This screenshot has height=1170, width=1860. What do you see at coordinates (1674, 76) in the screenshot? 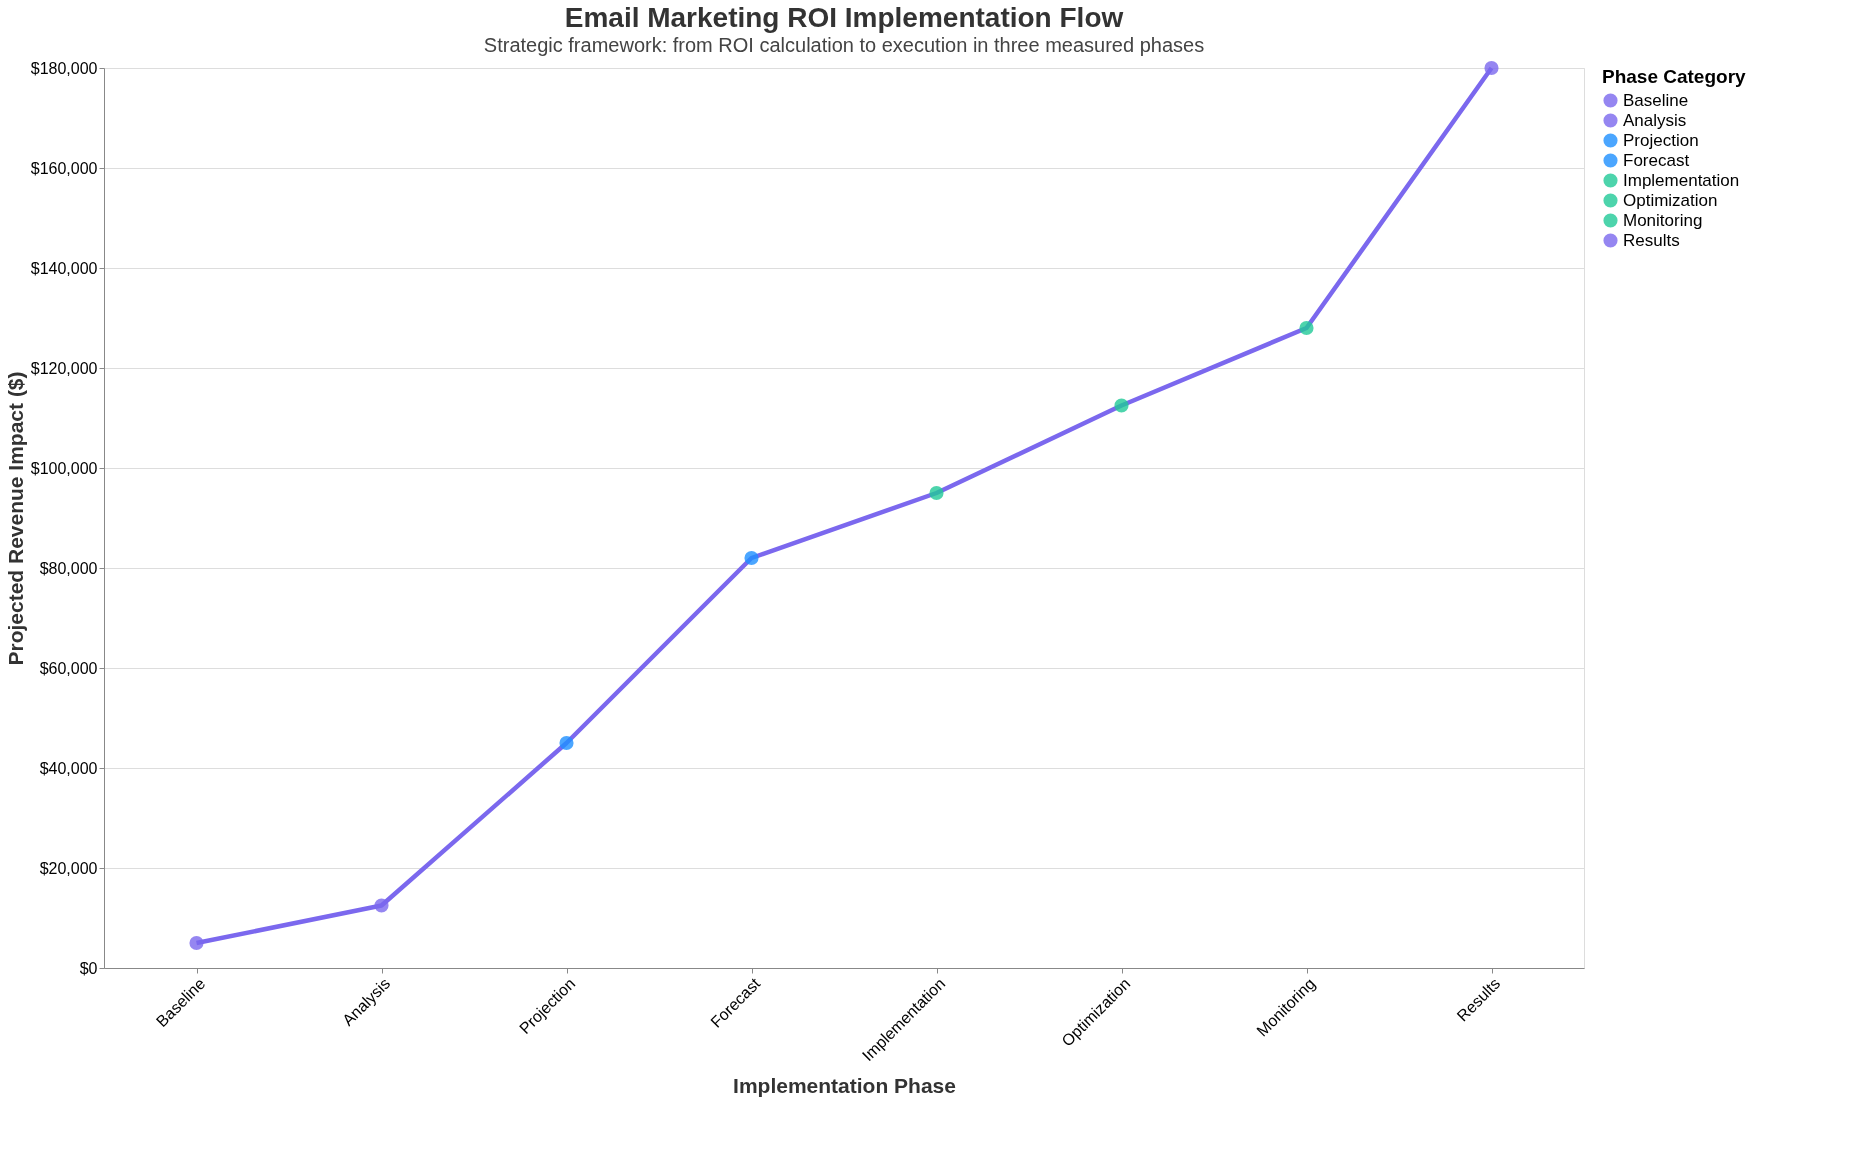
I see `legend-title: Phase Category` at bounding box center [1674, 76].